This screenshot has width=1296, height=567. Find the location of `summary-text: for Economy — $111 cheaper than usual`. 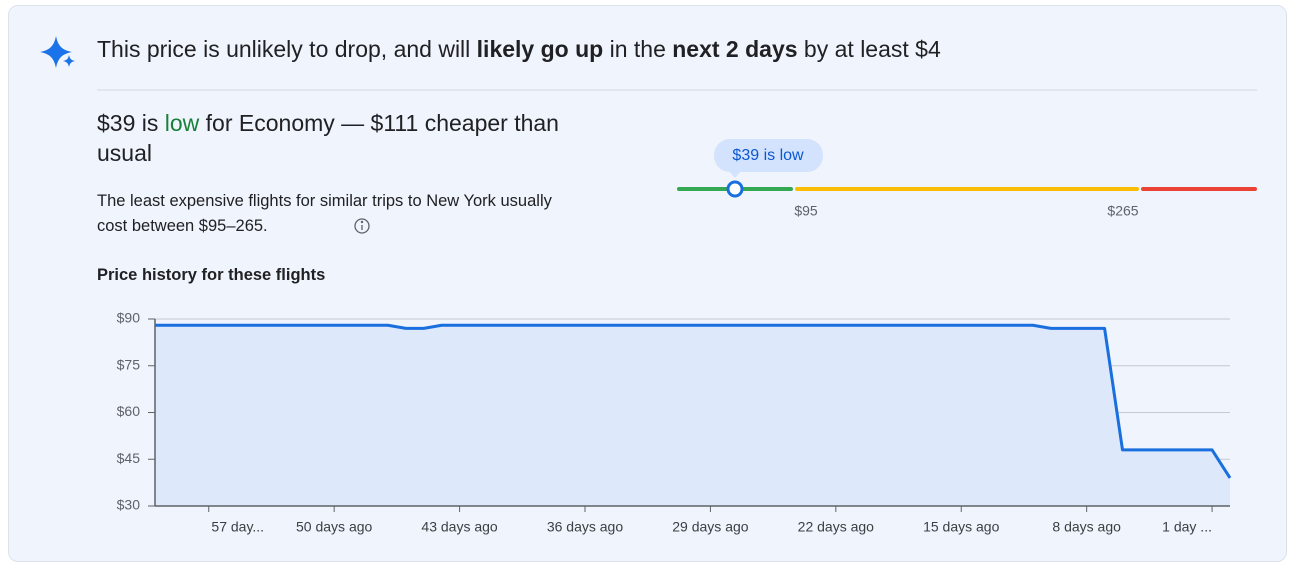

summary-text: for Economy — $111 cheaper than usual is located at coordinates (328, 138).